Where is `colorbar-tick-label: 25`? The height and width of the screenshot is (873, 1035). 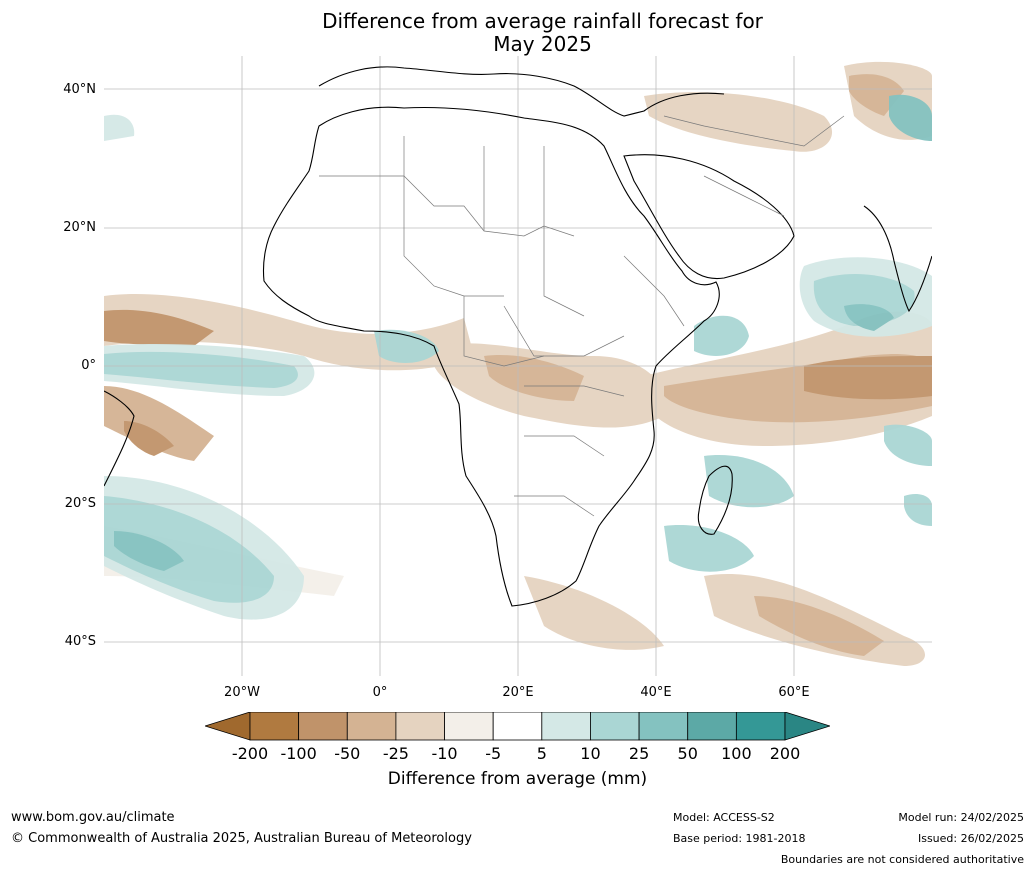 colorbar-tick-label: 25 is located at coordinates (639, 753).